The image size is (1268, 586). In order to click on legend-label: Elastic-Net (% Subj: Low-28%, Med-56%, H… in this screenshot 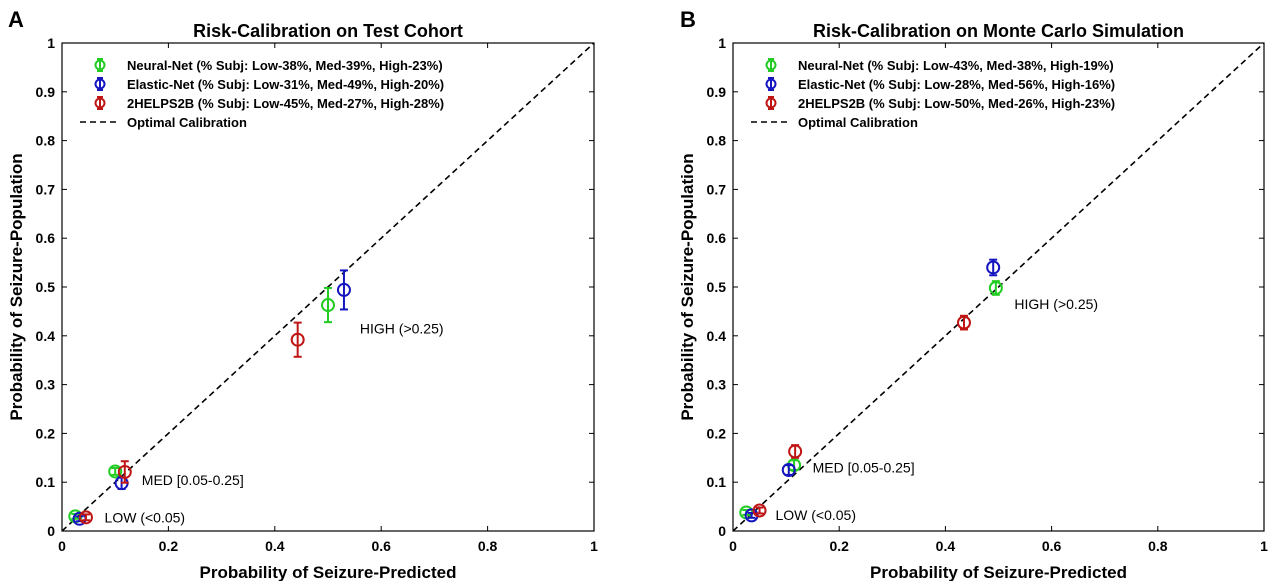, I will do `click(956, 84)`.